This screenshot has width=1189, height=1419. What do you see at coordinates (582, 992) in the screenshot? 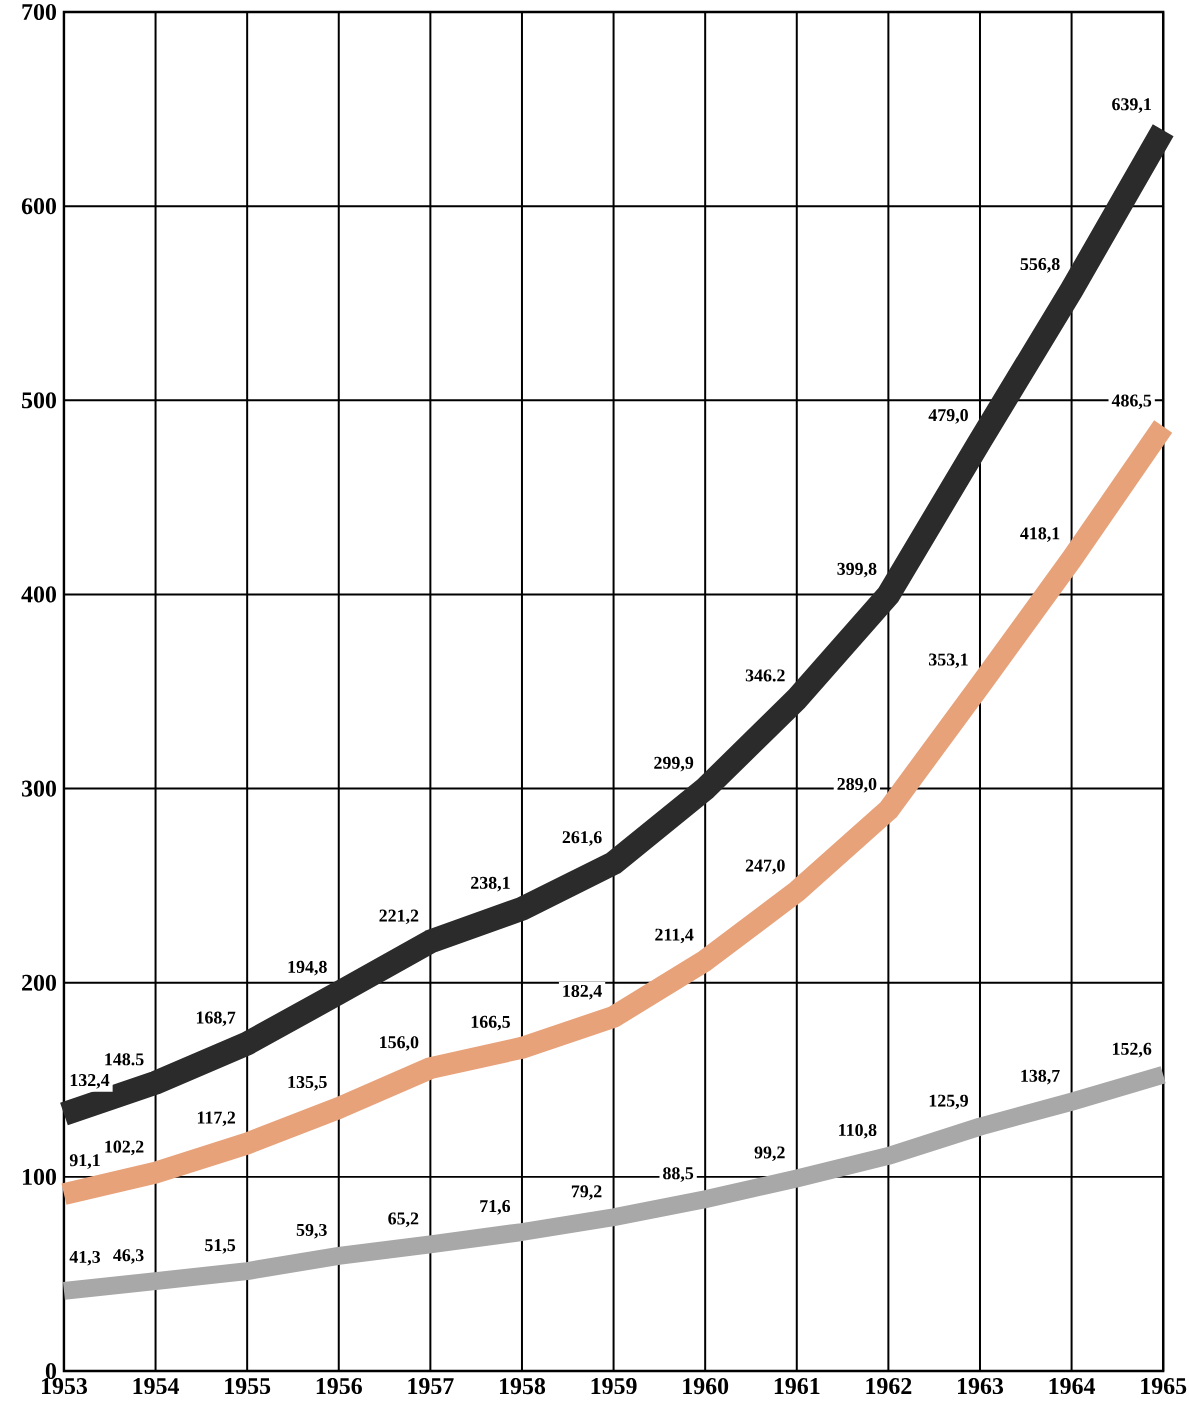
I see `data-label: 182,4` at bounding box center [582, 992].